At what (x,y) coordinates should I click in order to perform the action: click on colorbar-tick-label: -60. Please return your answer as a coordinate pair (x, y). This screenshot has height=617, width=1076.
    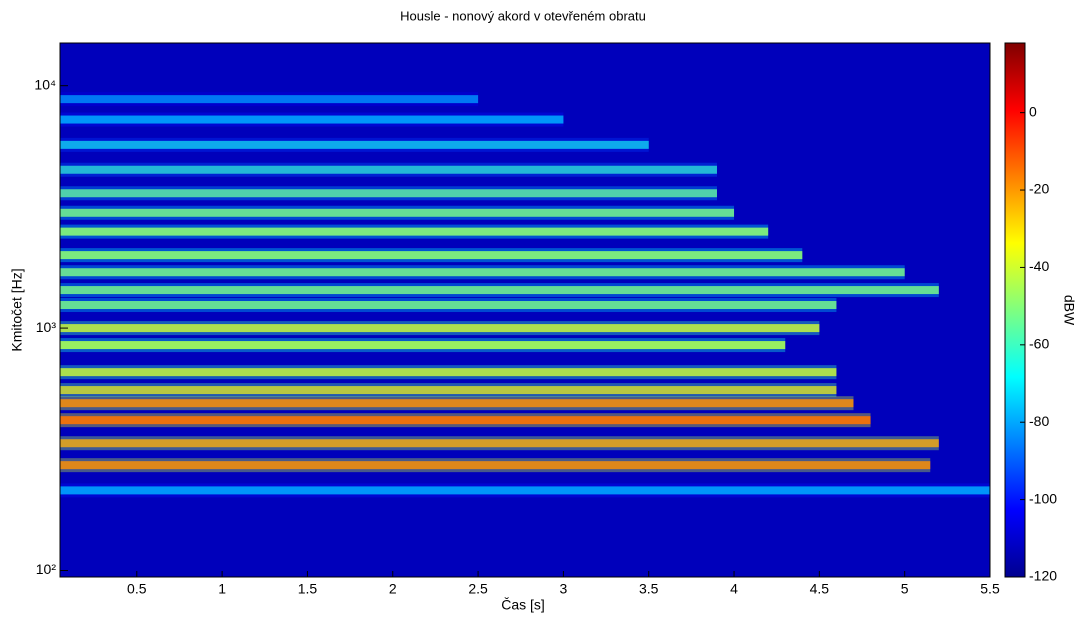
    Looking at the image, I should click on (1039, 344).